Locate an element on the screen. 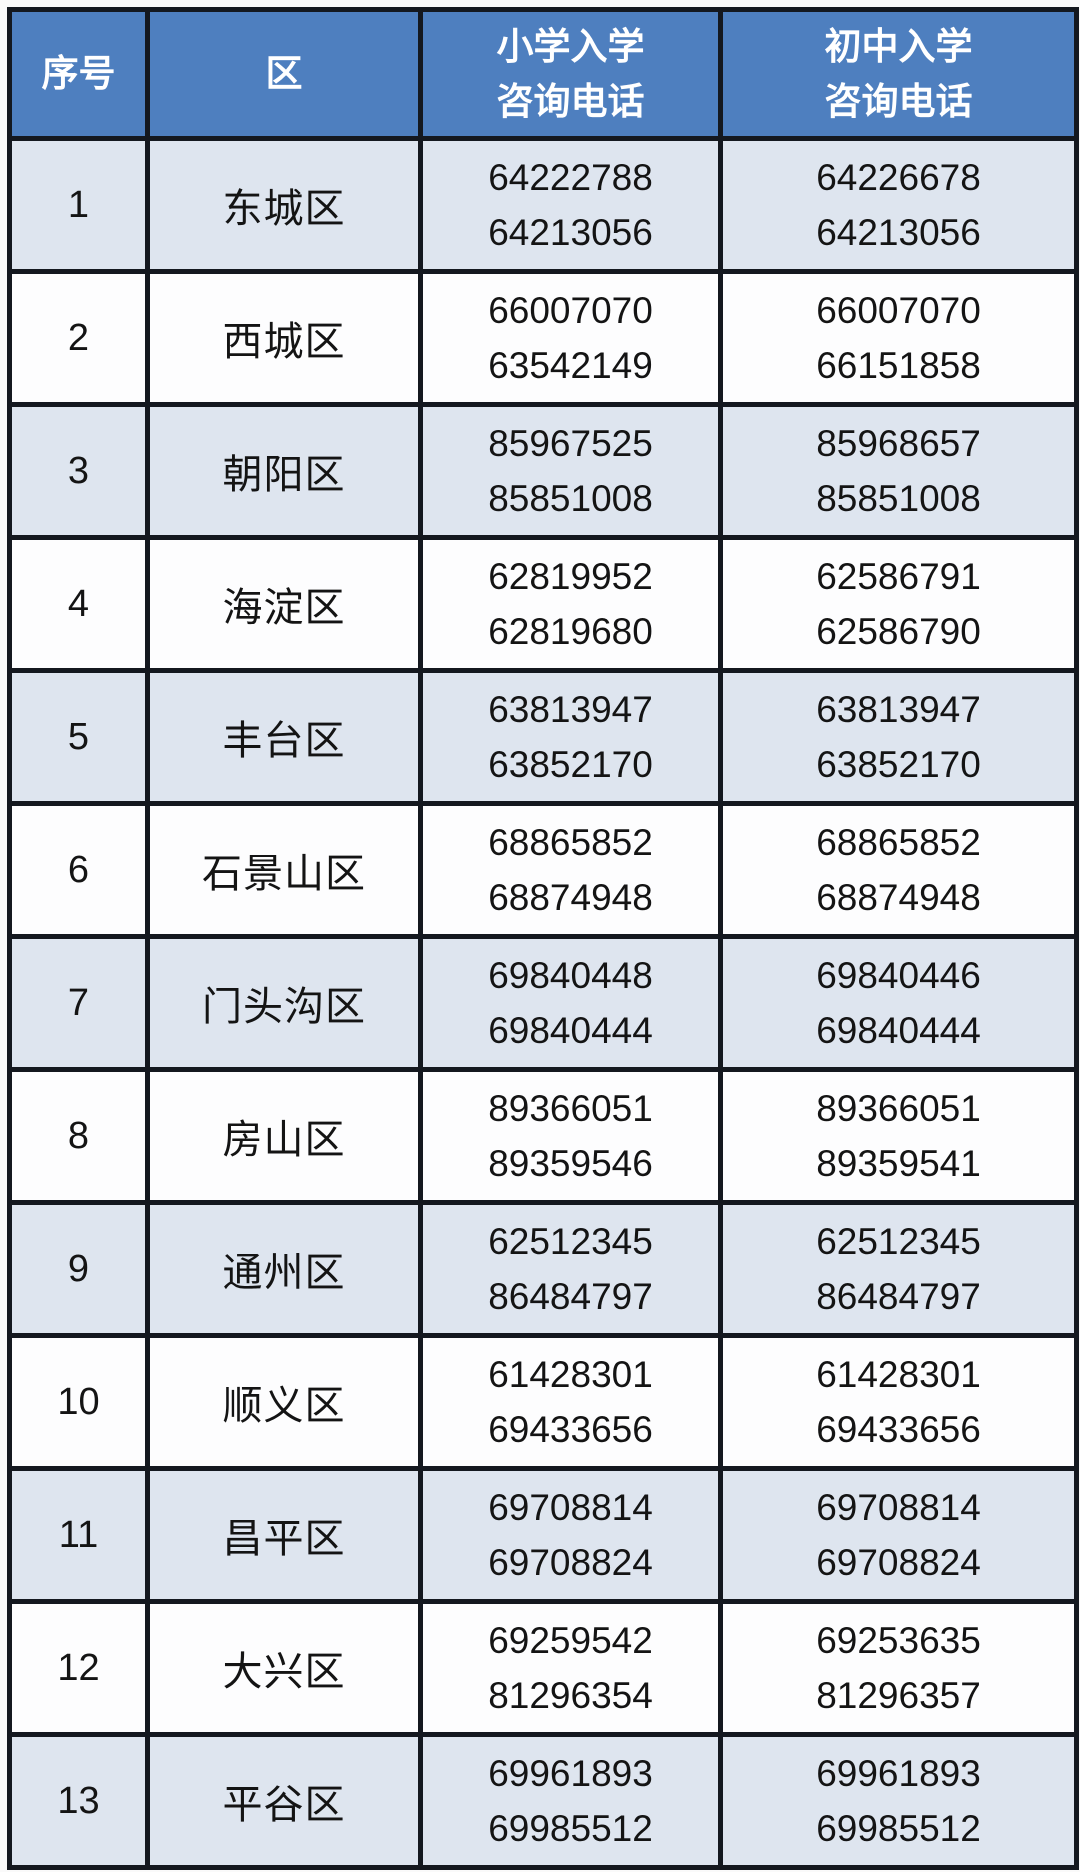 Image resolution: width=1080 pixels, height=1872 pixels. middle-phone-cell: 62512345 86484797 is located at coordinates (898, 1269).